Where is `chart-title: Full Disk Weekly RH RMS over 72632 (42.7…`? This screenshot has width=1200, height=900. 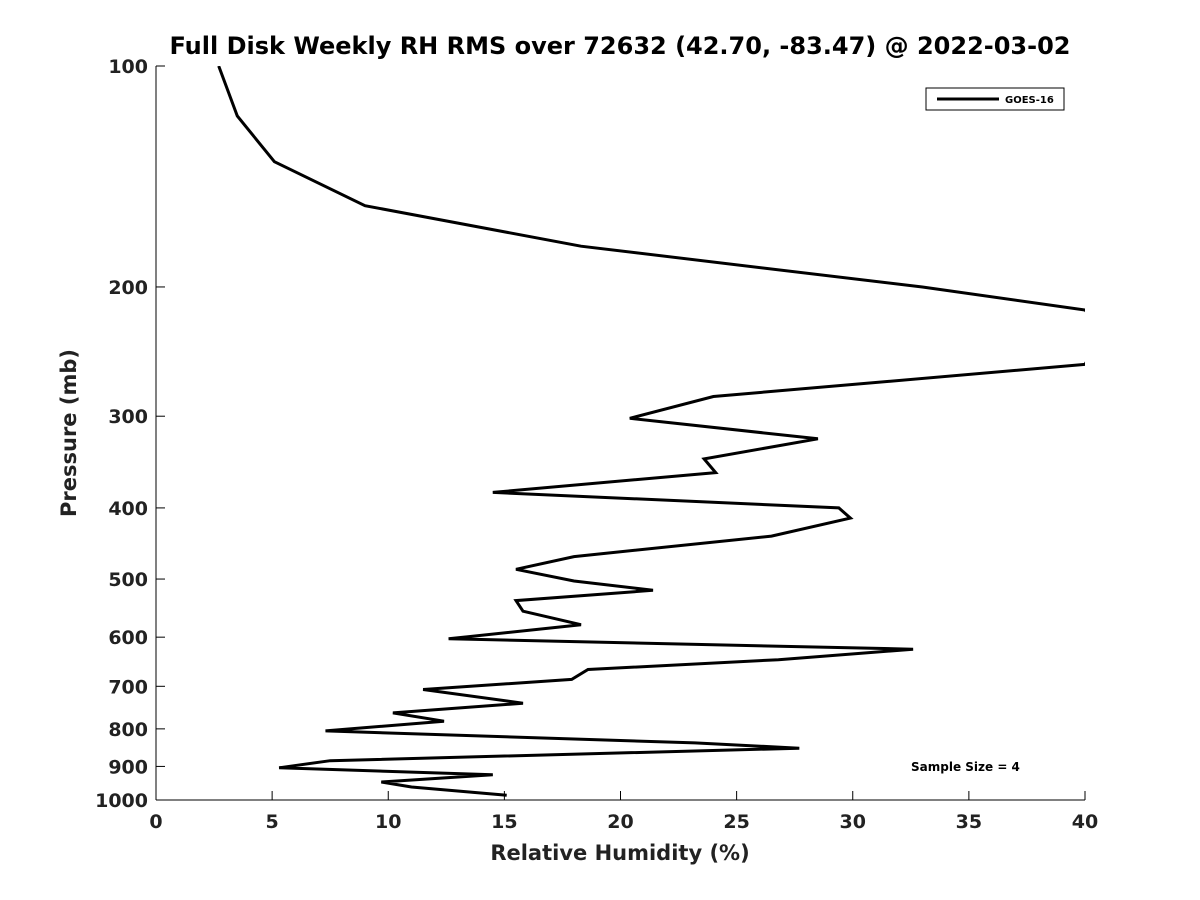 chart-title: Full Disk Weekly RH RMS over 72632 (42.7… is located at coordinates (619, 46).